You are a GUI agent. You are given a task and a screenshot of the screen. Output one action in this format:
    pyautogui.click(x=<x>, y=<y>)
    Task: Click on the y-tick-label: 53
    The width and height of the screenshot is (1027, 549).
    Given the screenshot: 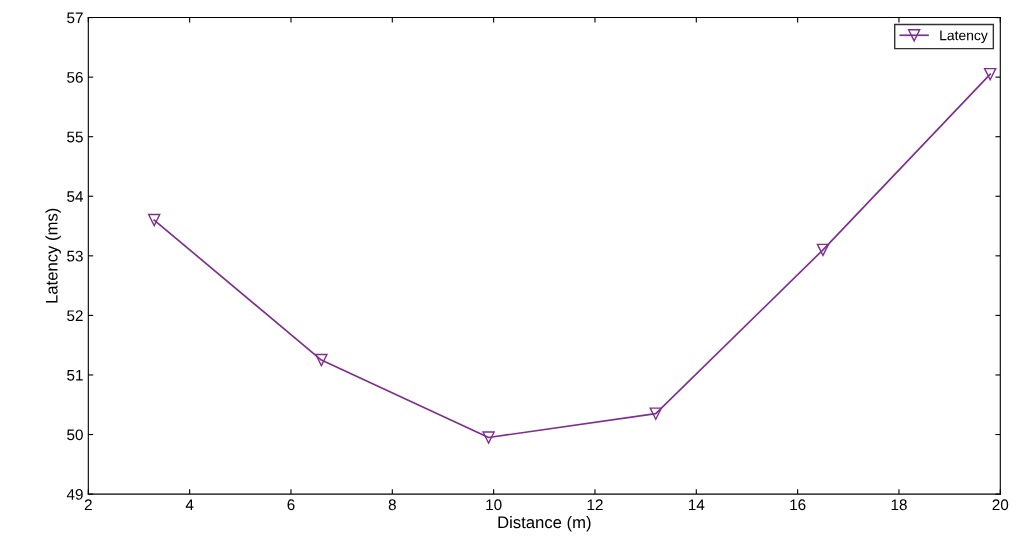 What is the action you would take?
    pyautogui.click(x=75, y=256)
    